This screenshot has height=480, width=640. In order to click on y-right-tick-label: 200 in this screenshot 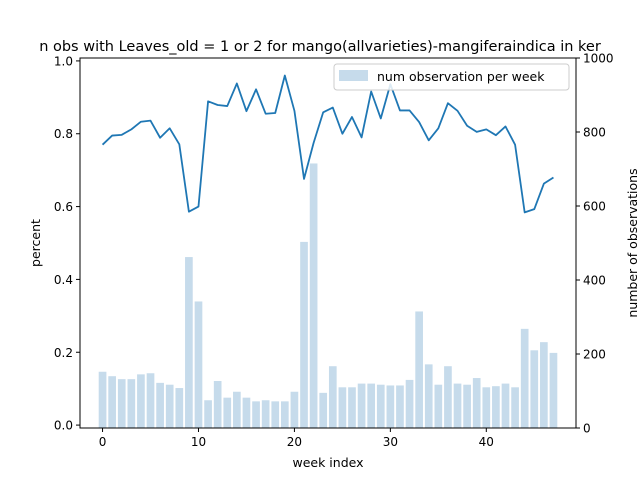, I will do `click(594, 355)`.